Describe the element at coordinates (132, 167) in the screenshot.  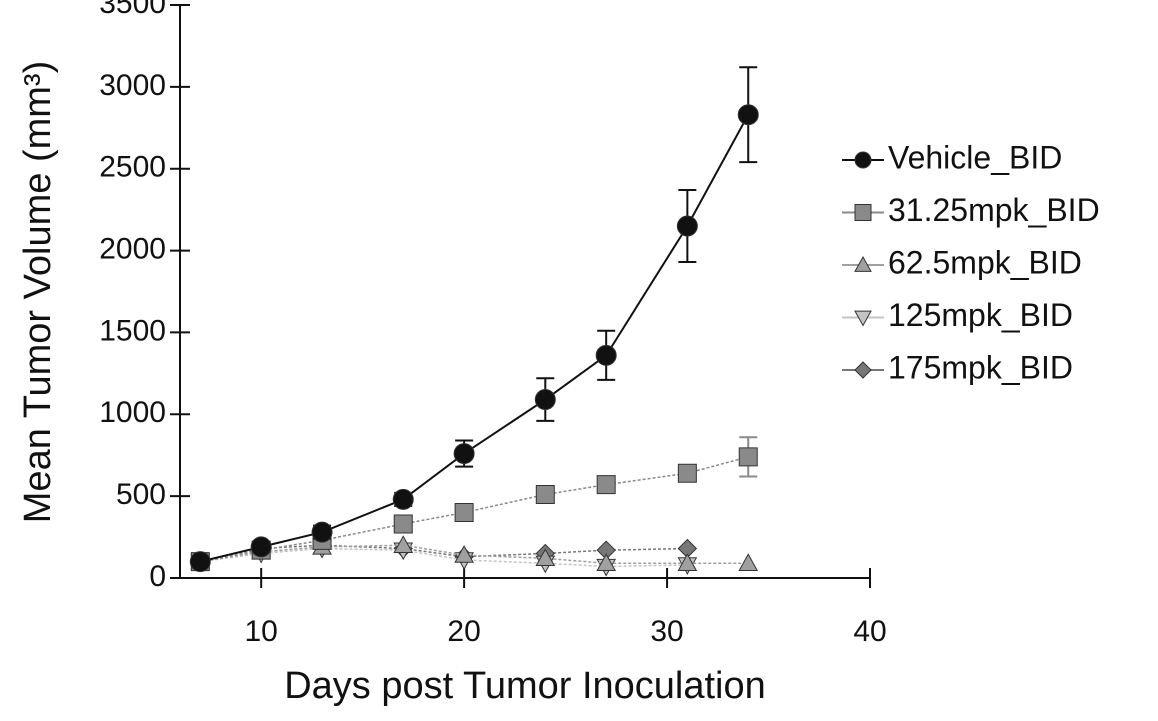
I see `y-tick-label: 2500` at that location.